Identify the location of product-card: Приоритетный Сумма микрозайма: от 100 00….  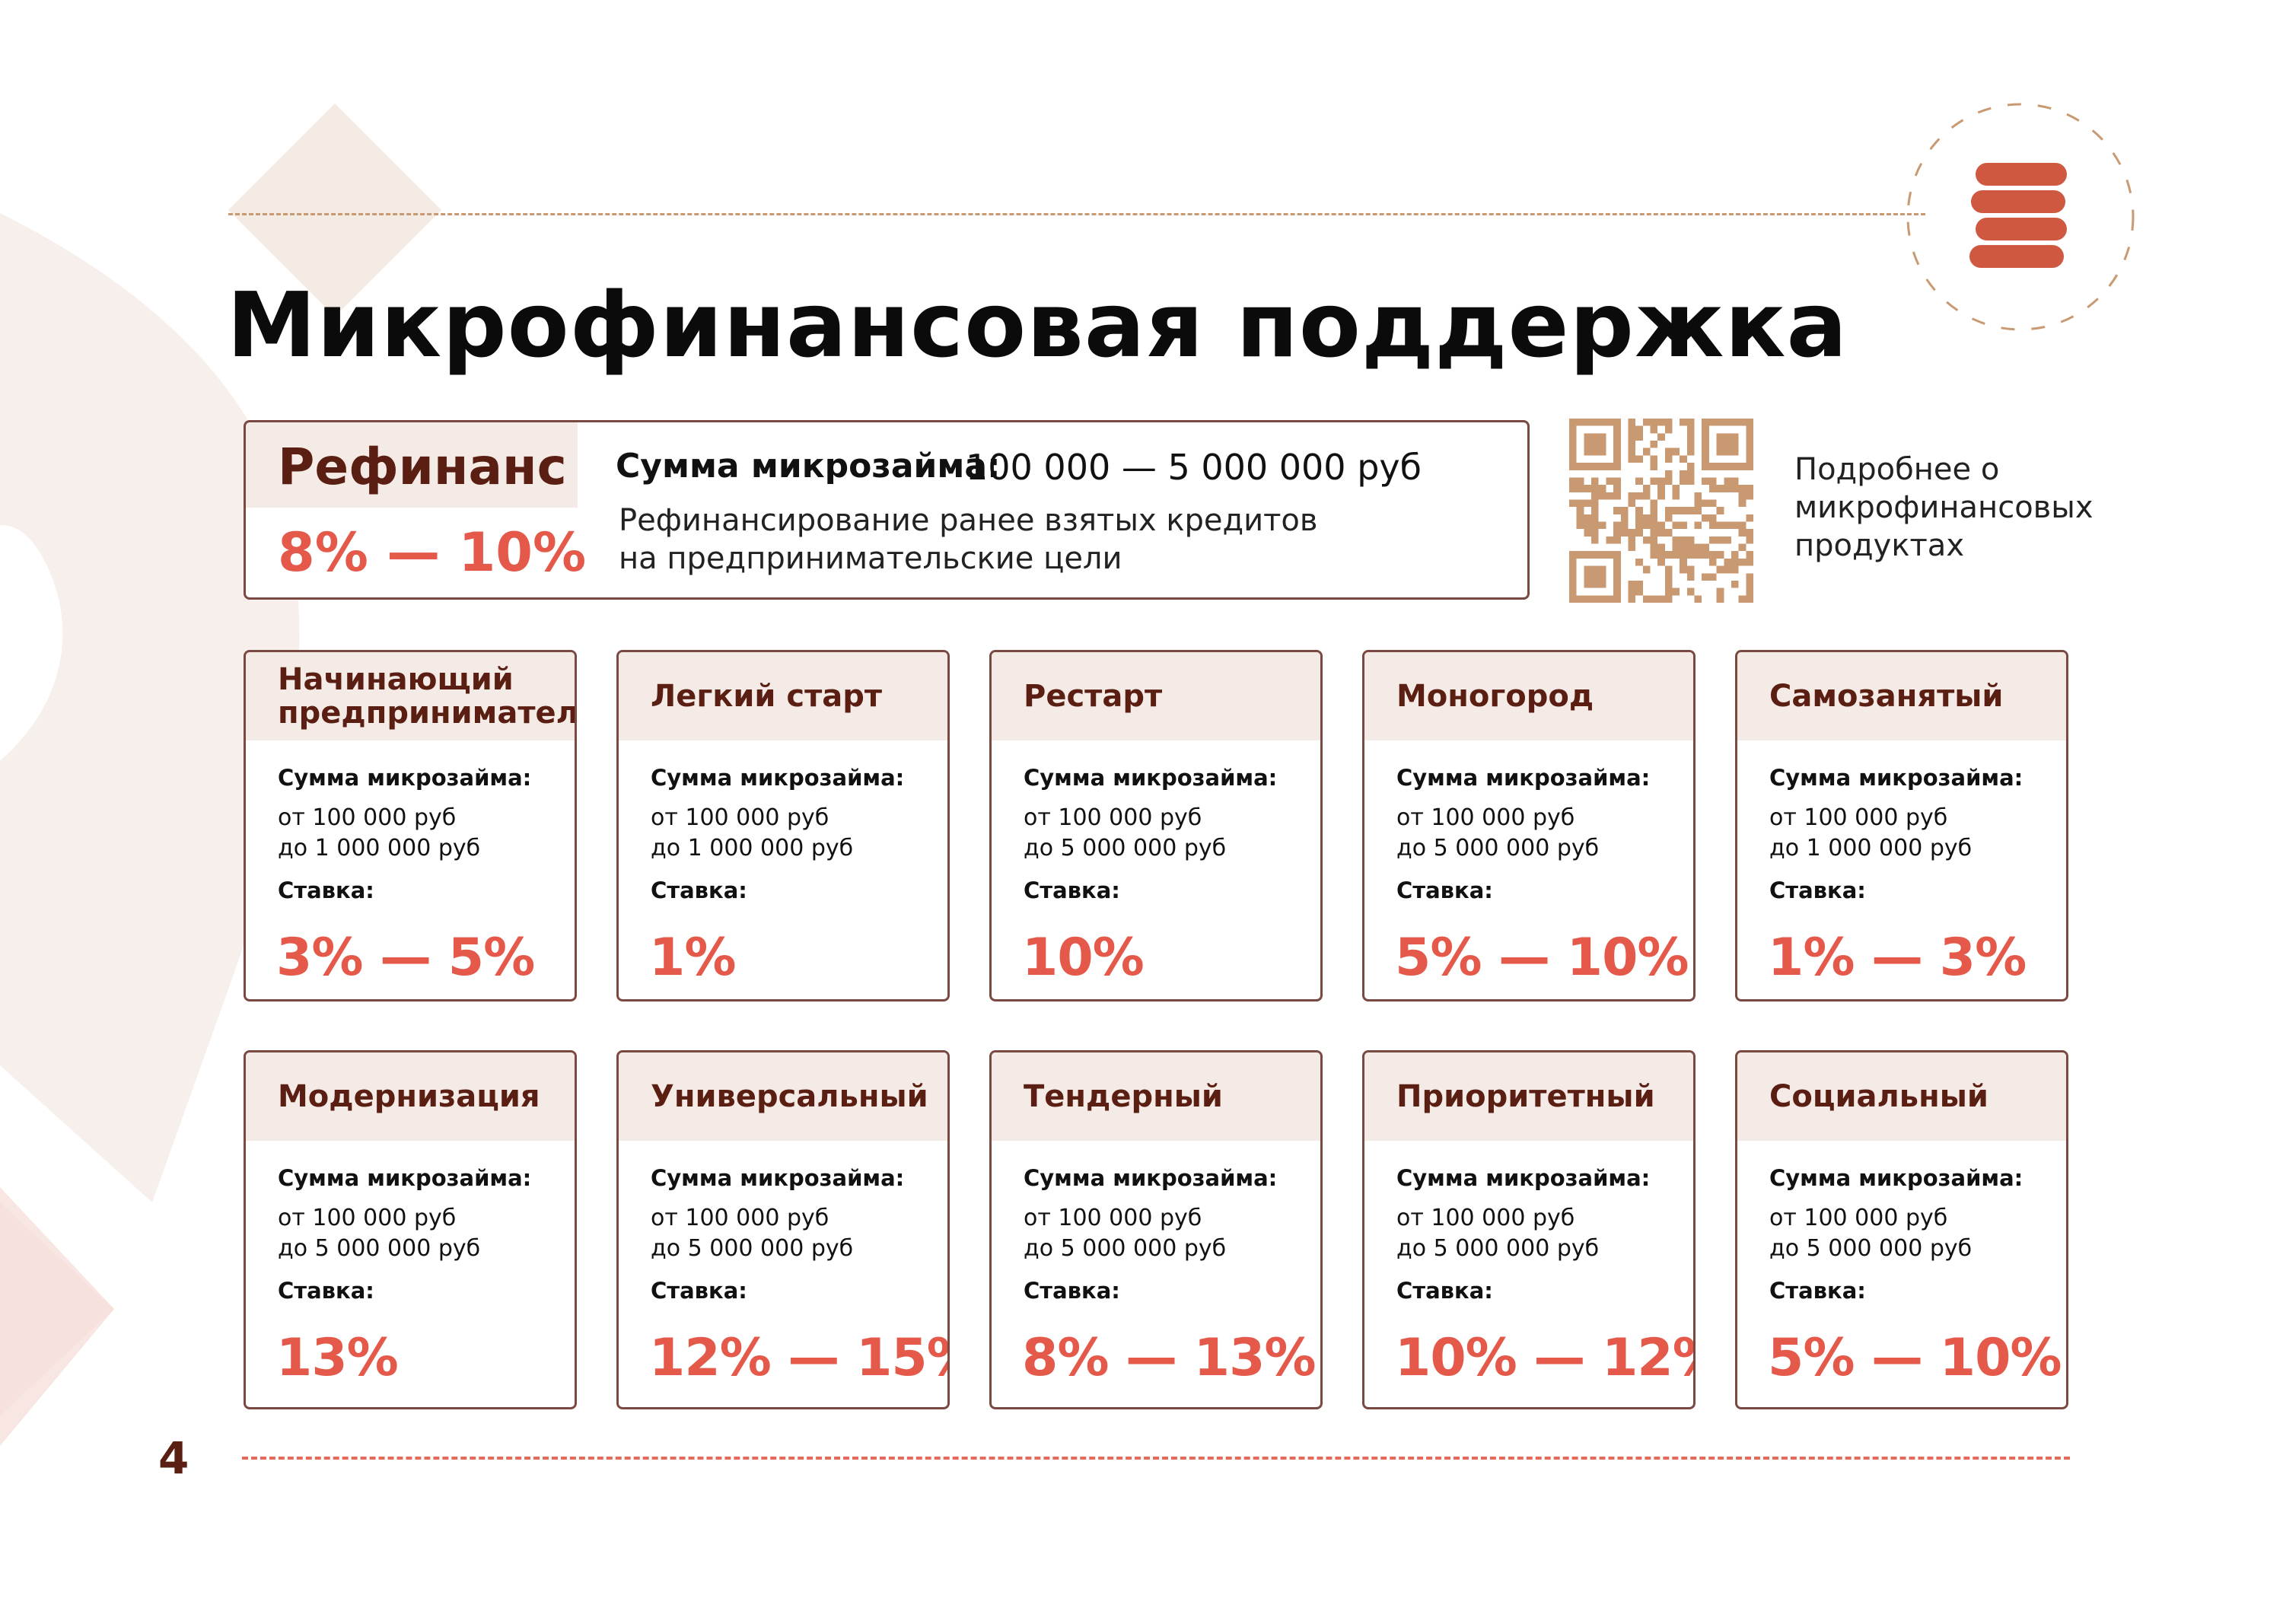
(1529, 1229).